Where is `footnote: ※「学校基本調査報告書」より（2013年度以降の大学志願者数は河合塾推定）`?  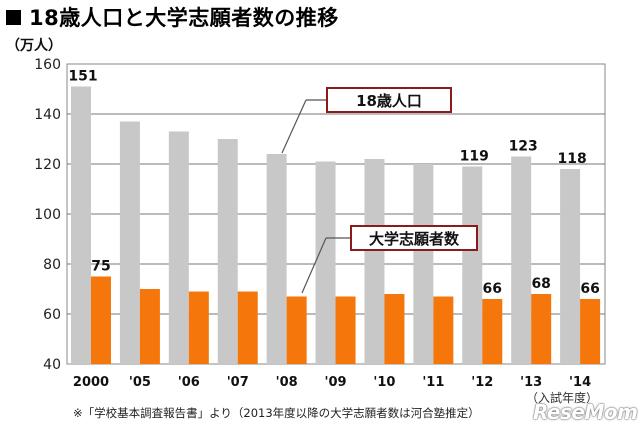
footnote: ※「学校基本調査報告書」より（2013年度以降の大学志願者数は河合塾推定） is located at coordinates (276, 413).